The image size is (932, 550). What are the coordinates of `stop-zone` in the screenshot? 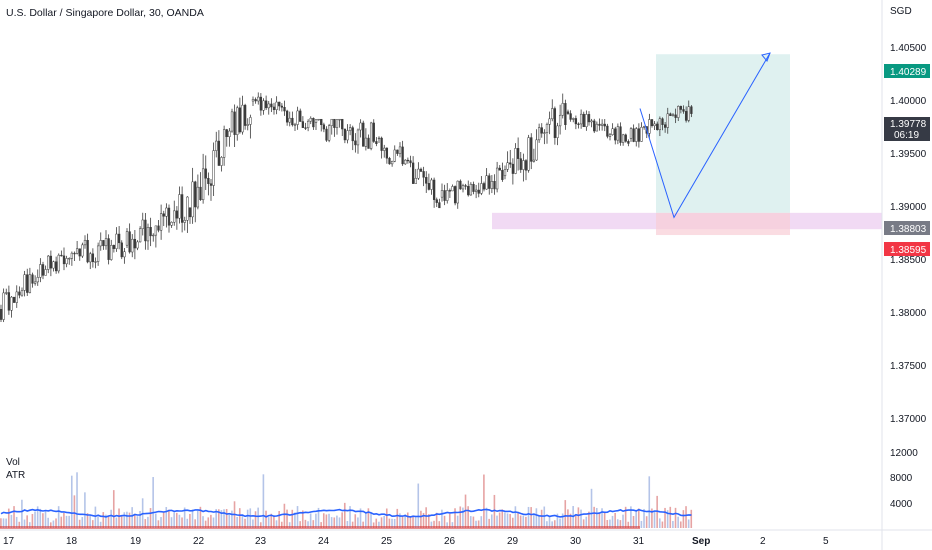 It's located at (723, 224).